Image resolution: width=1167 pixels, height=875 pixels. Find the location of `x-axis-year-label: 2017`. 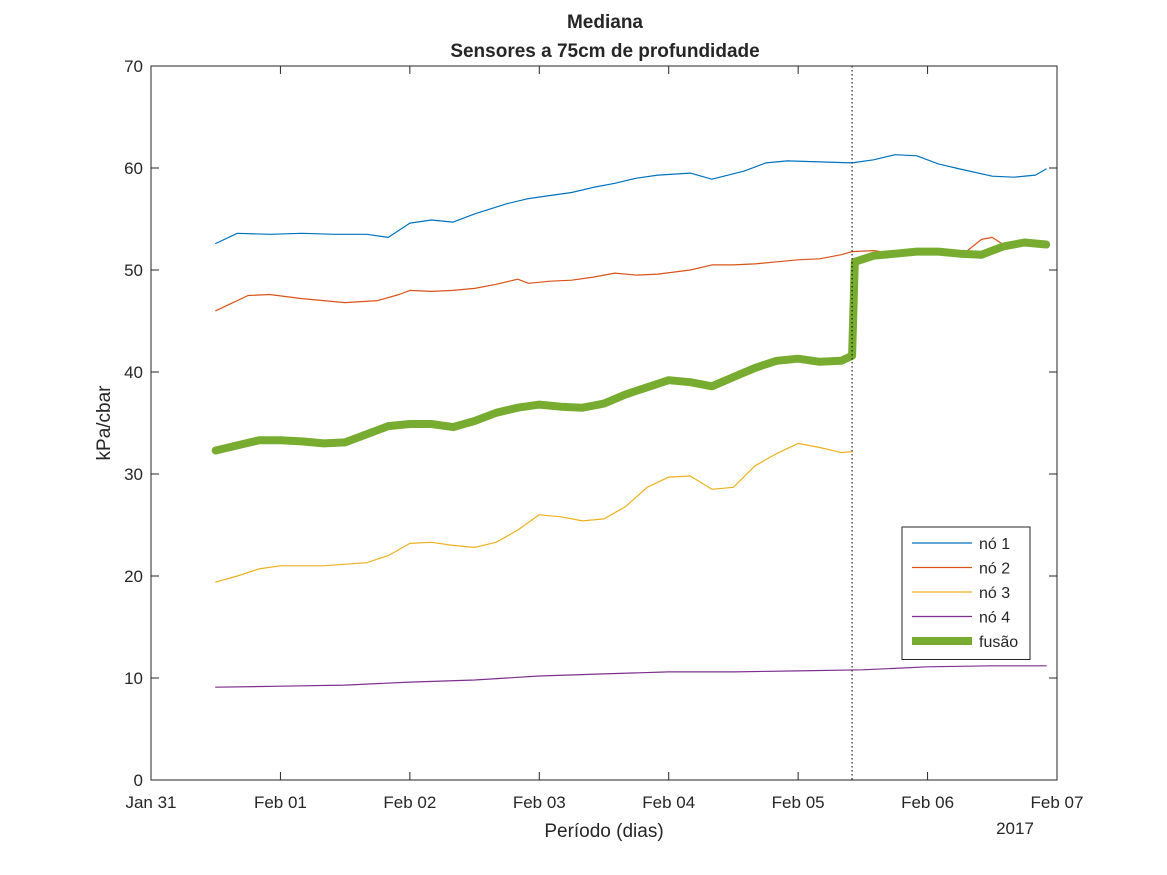

x-axis-year-label: 2017 is located at coordinates (1015, 828).